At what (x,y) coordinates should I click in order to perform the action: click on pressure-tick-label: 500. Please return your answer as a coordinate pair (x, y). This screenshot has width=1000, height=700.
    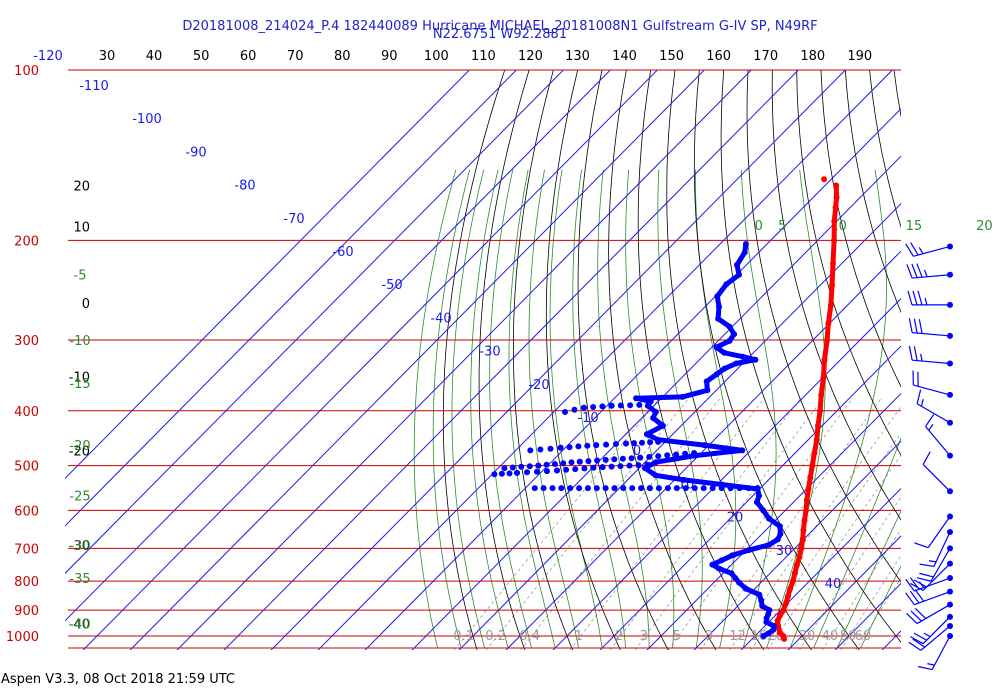
    Looking at the image, I should click on (26, 467).